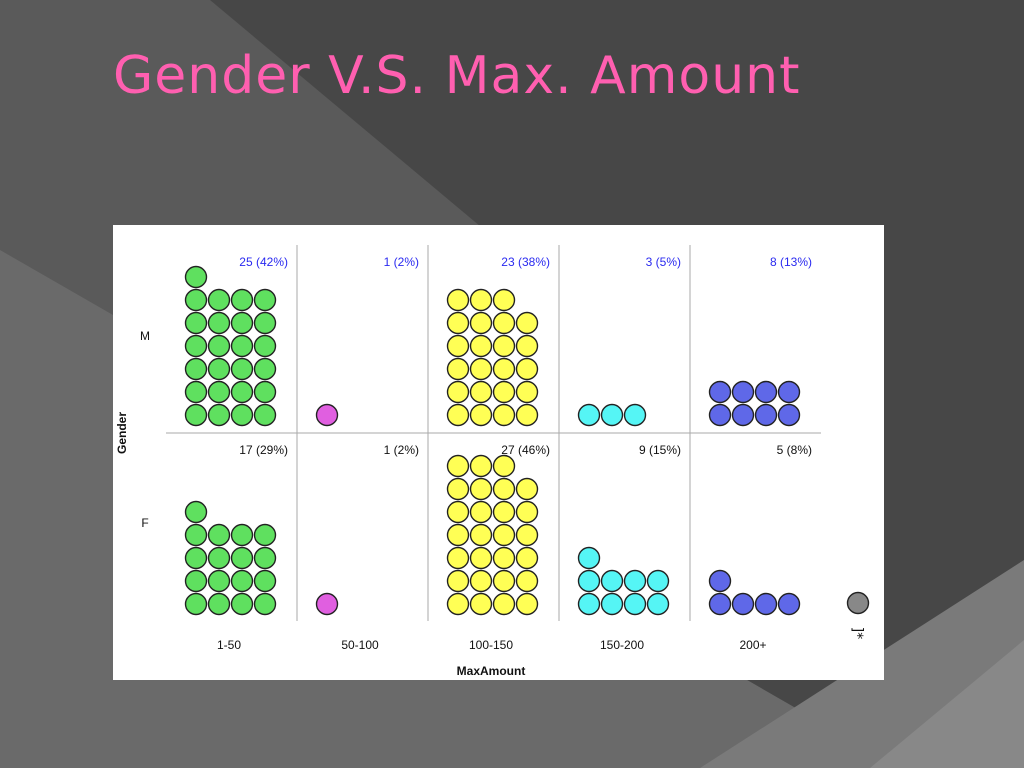  What do you see at coordinates (401, 450) in the screenshot?
I see `cell-count-label: 1 (2%)` at bounding box center [401, 450].